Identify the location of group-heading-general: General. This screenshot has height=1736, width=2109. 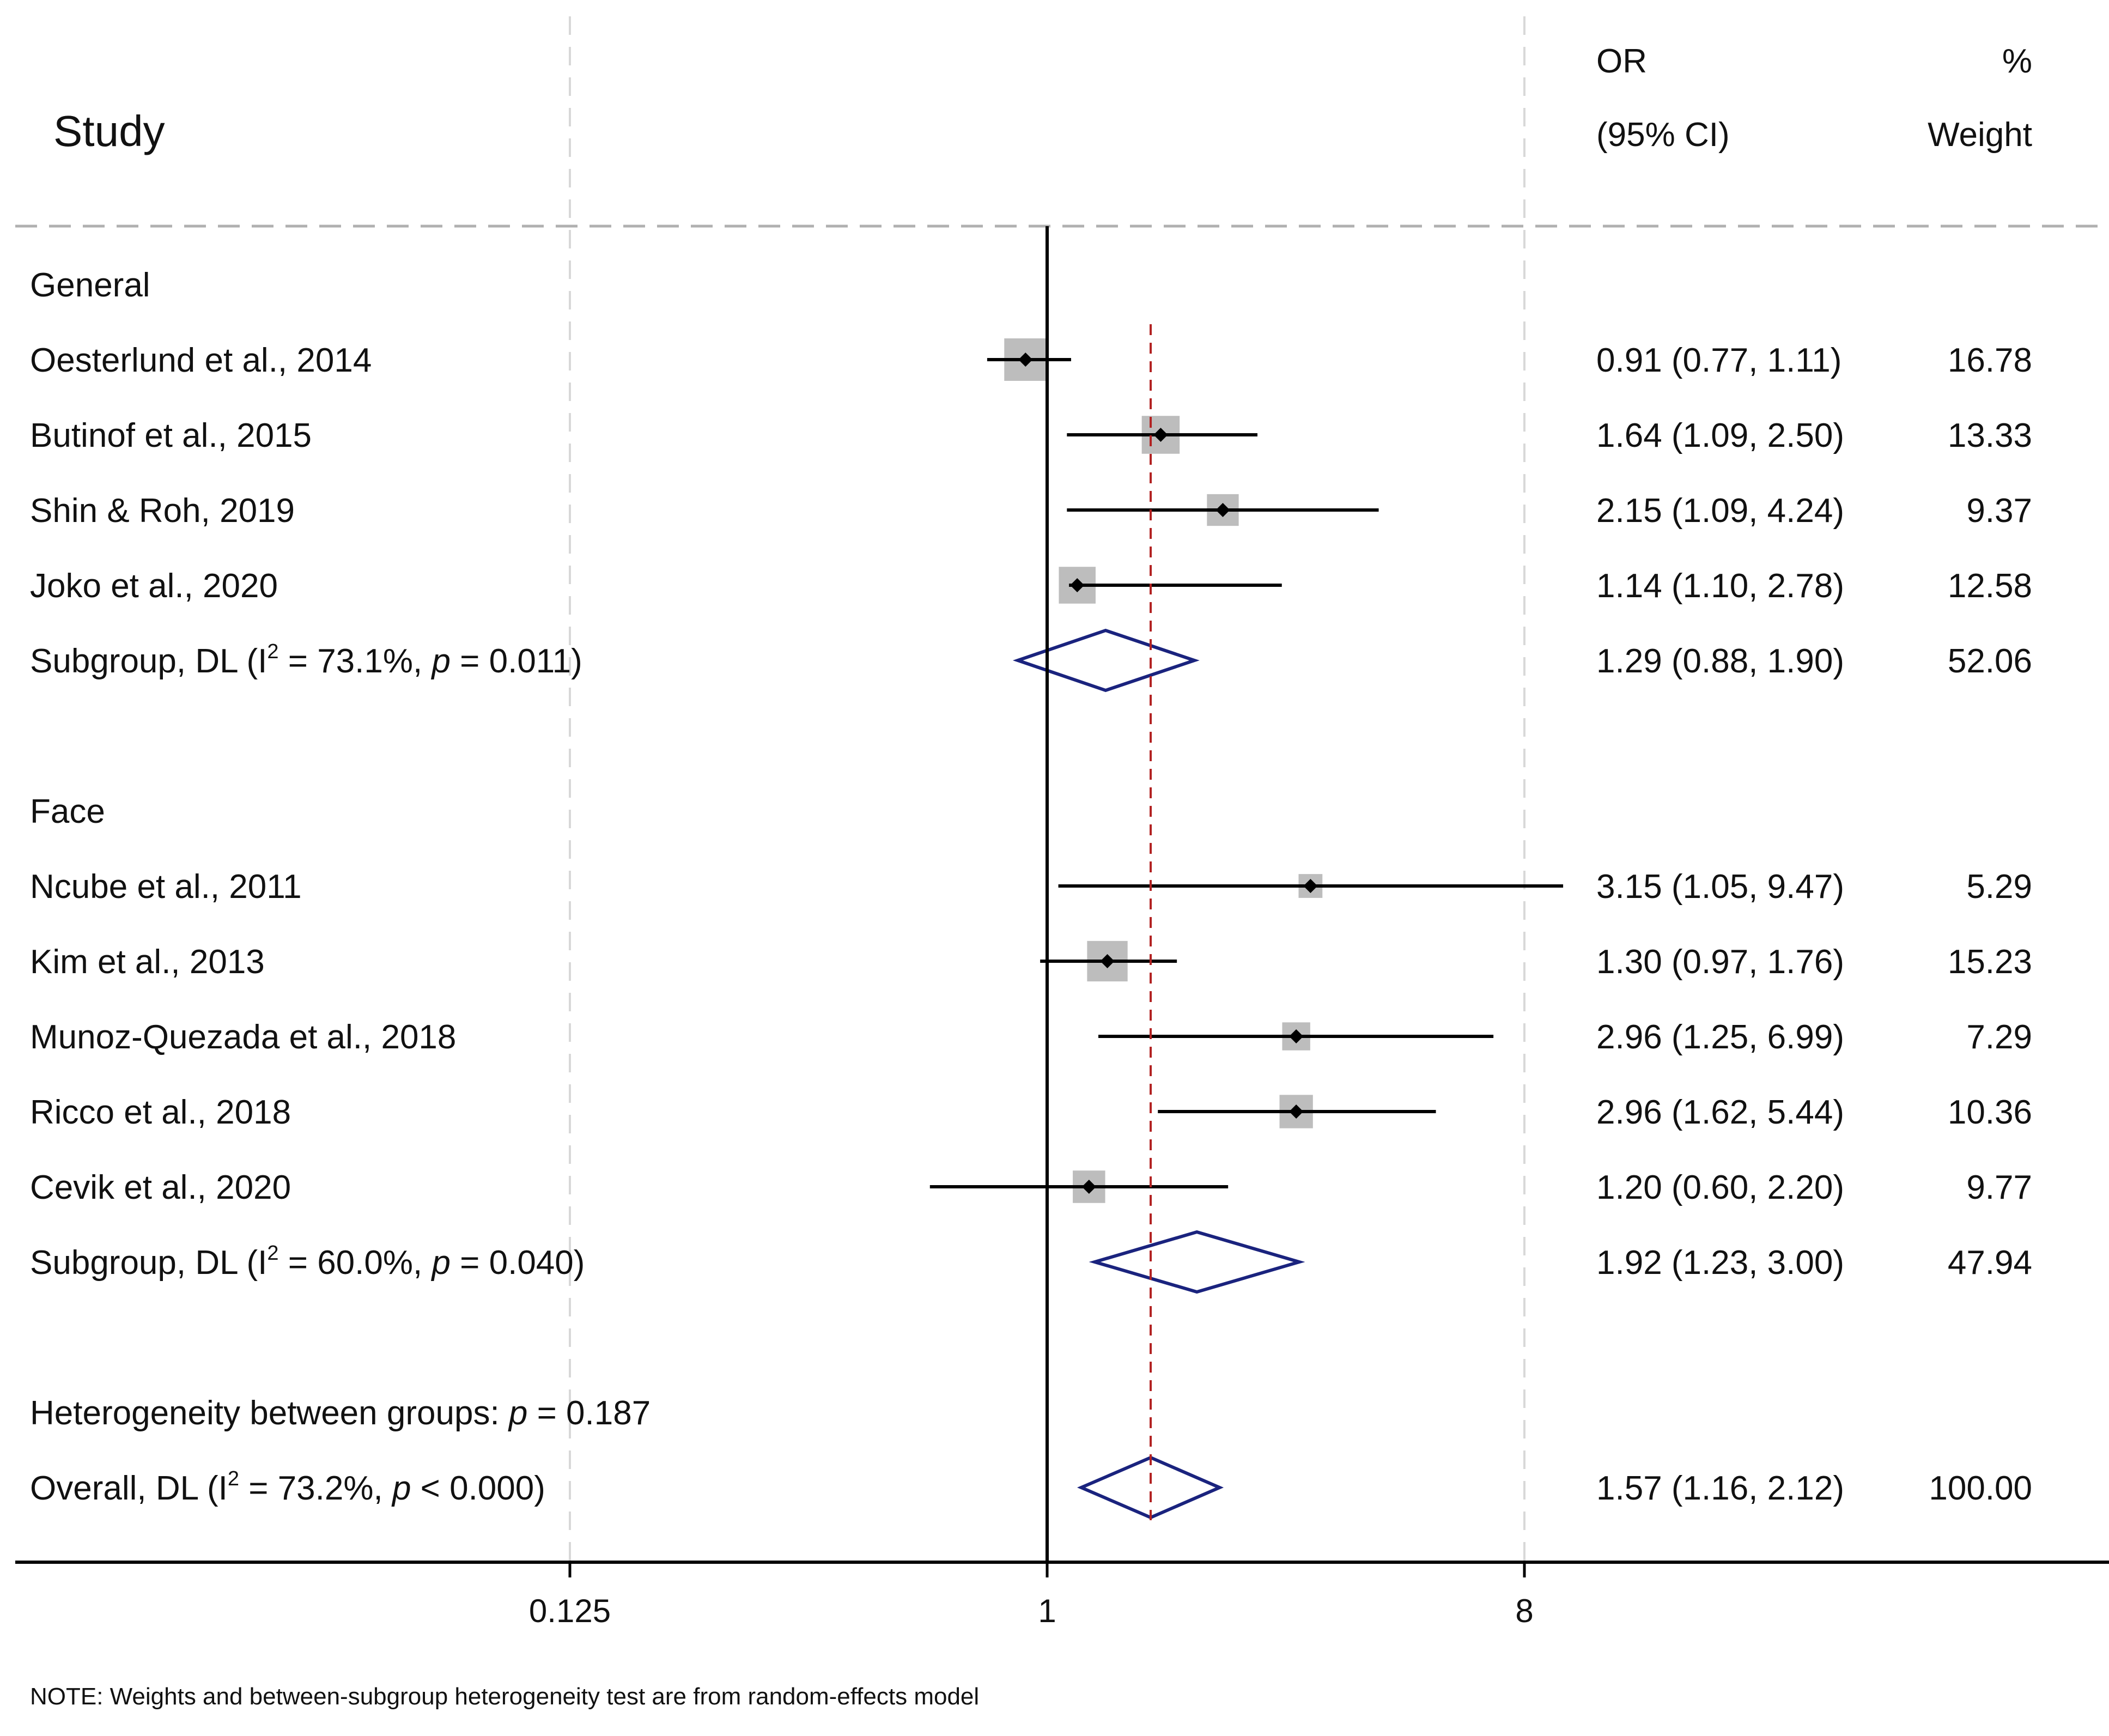
(90, 285).